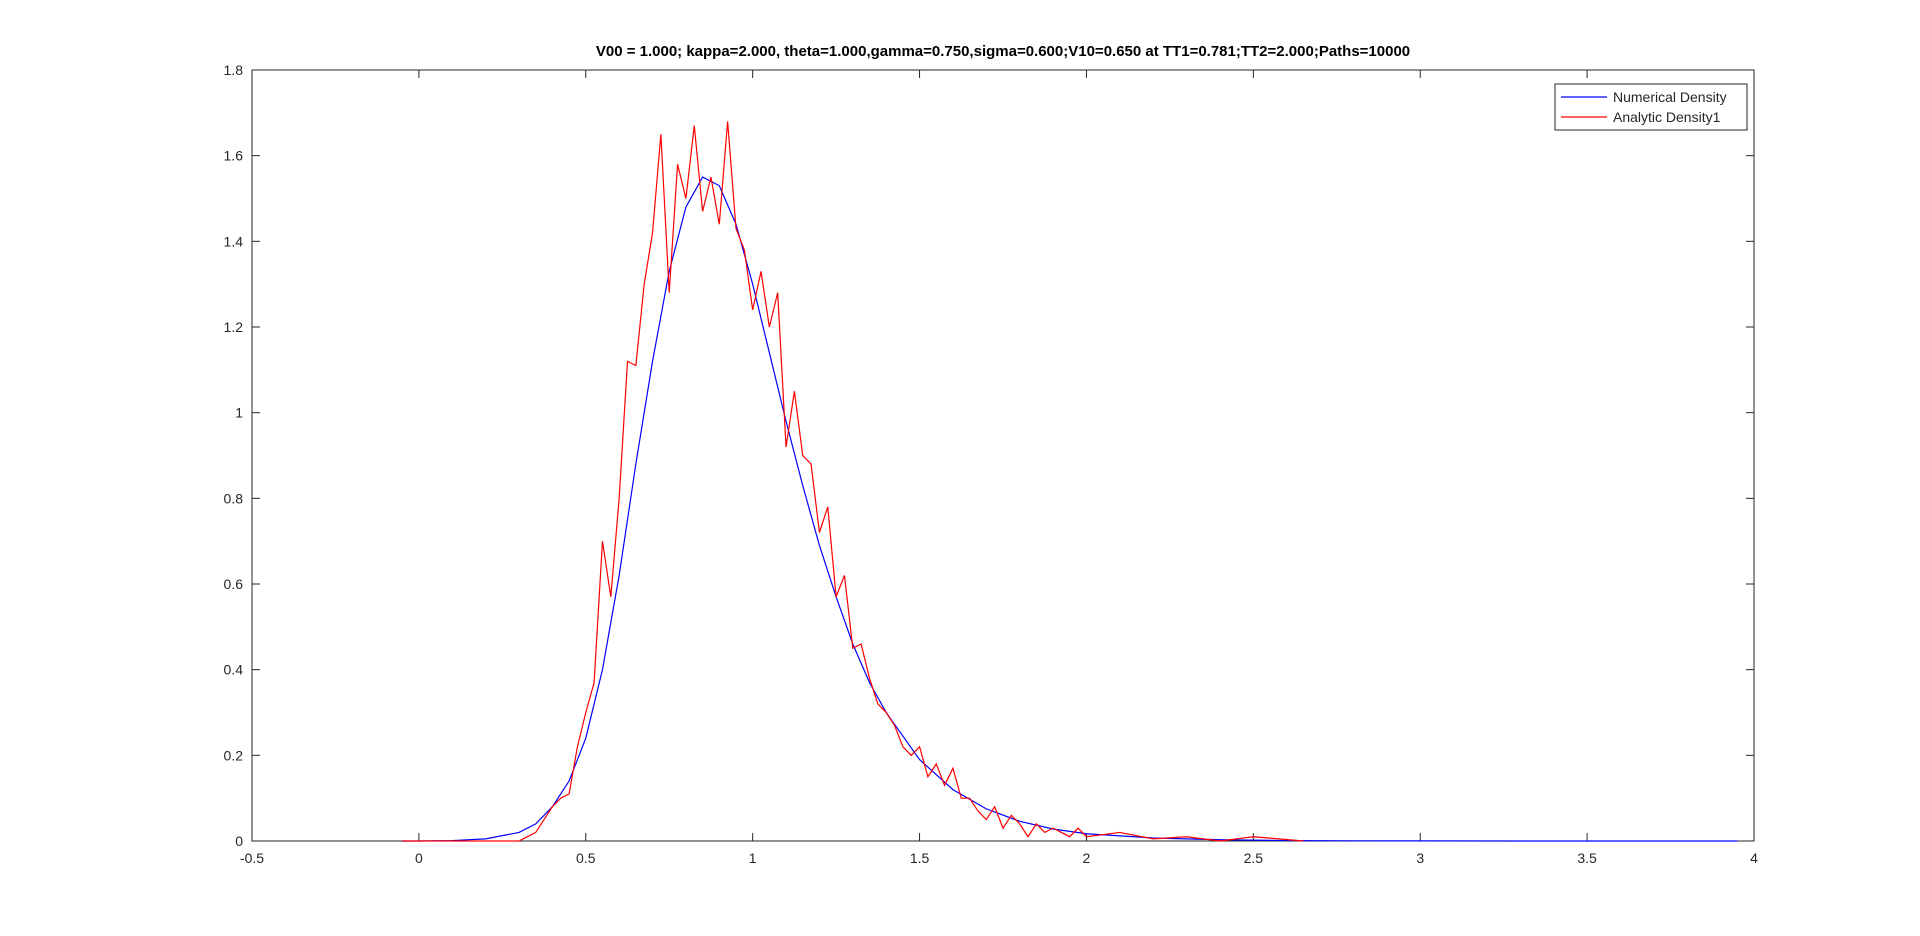  I want to click on x-tick-label: 0, so click(419, 858).